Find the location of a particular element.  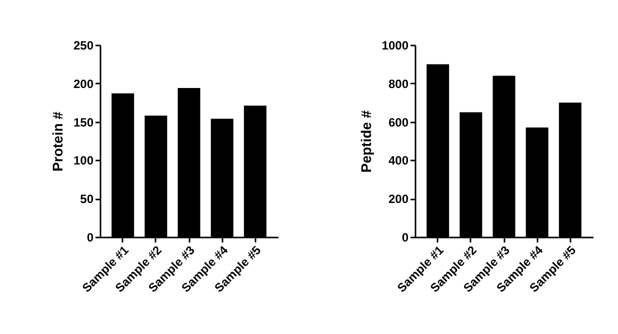

y-tick-label: 1000 is located at coordinates (395, 45).